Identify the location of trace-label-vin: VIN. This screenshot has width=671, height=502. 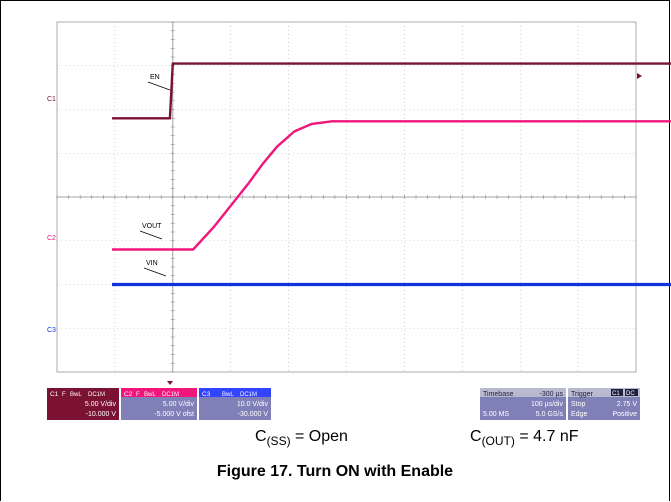
(152, 263).